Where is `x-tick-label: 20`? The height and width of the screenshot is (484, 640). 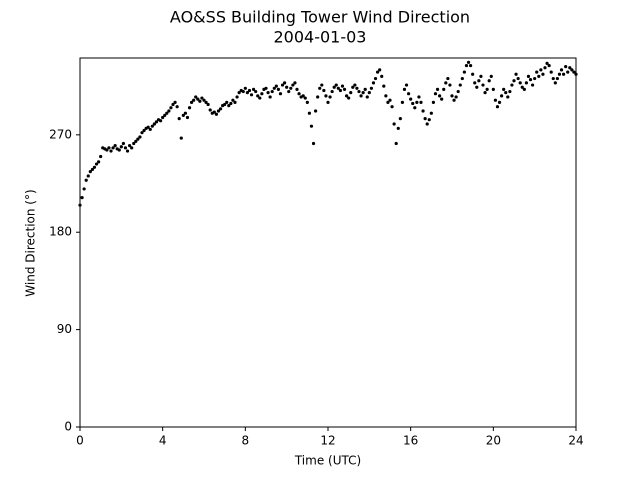 x-tick-label: 20 is located at coordinates (493, 441).